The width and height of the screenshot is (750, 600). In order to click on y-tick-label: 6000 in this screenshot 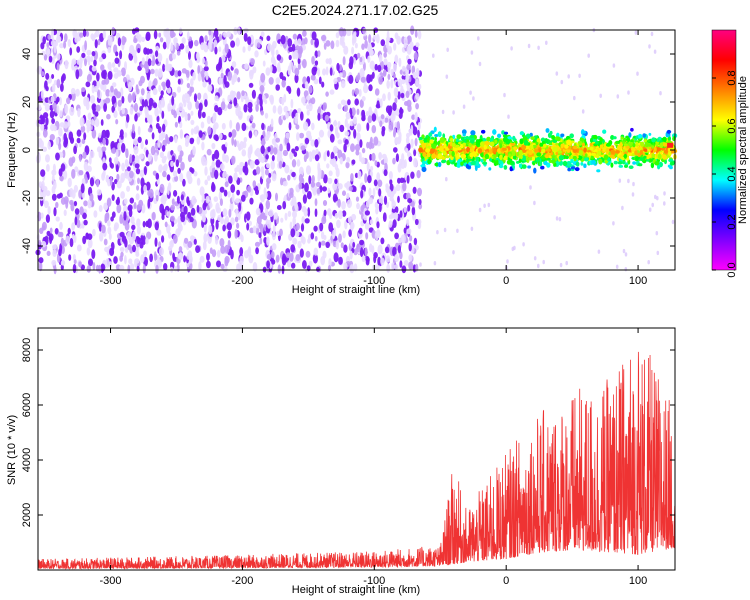, I will do `click(27, 405)`.